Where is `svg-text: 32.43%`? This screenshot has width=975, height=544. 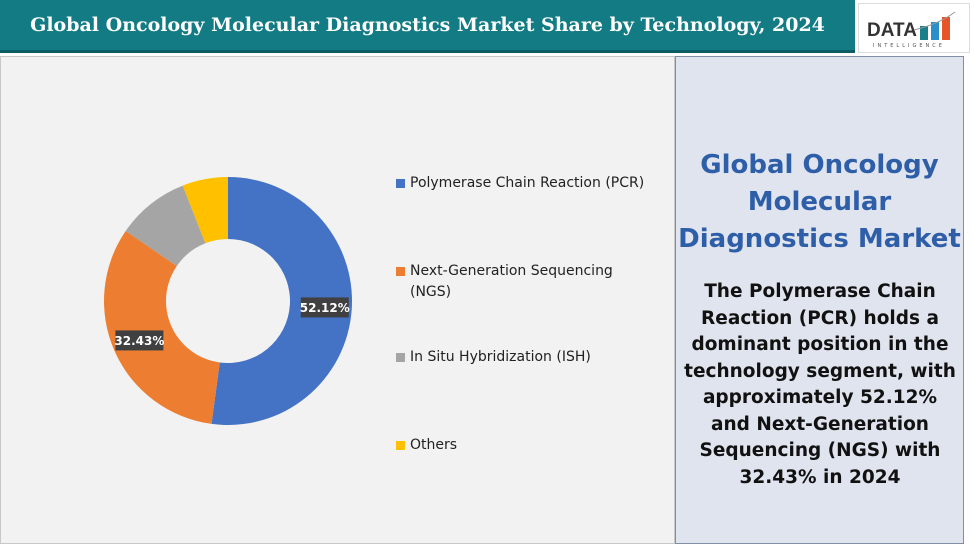
svg-text: 32.43% is located at coordinates (139, 341).